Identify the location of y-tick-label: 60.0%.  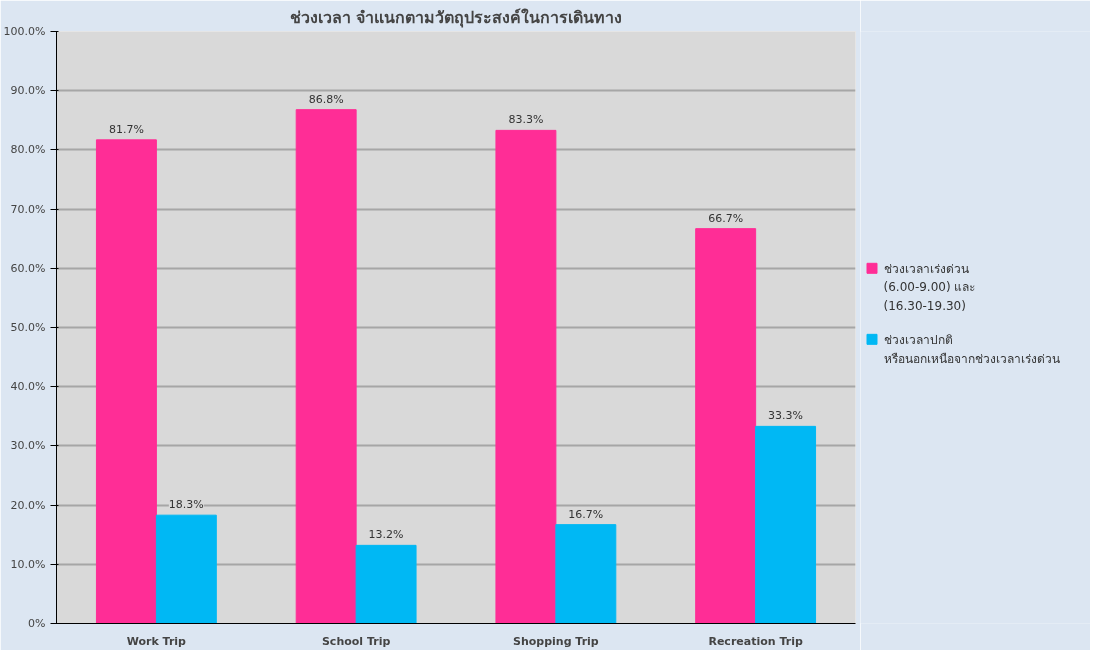
(28, 268).